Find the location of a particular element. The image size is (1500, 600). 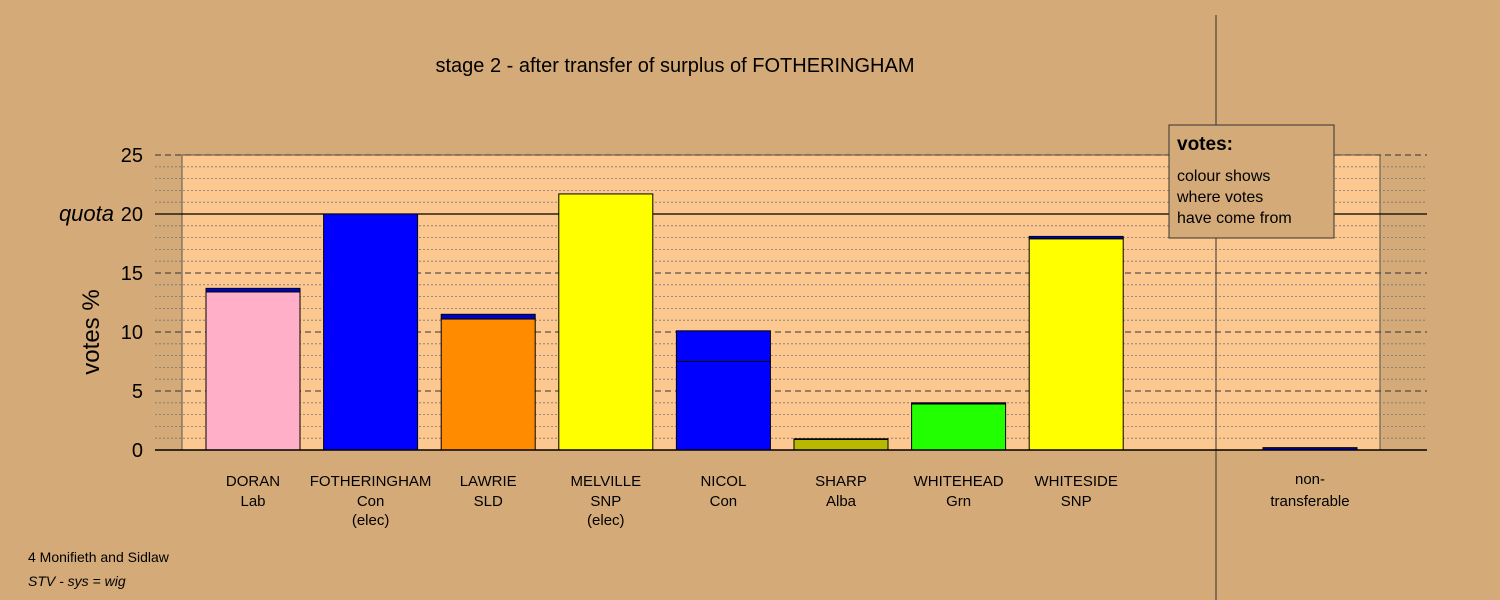

candidate-name-label: NICOL is located at coordinates (723, 481).